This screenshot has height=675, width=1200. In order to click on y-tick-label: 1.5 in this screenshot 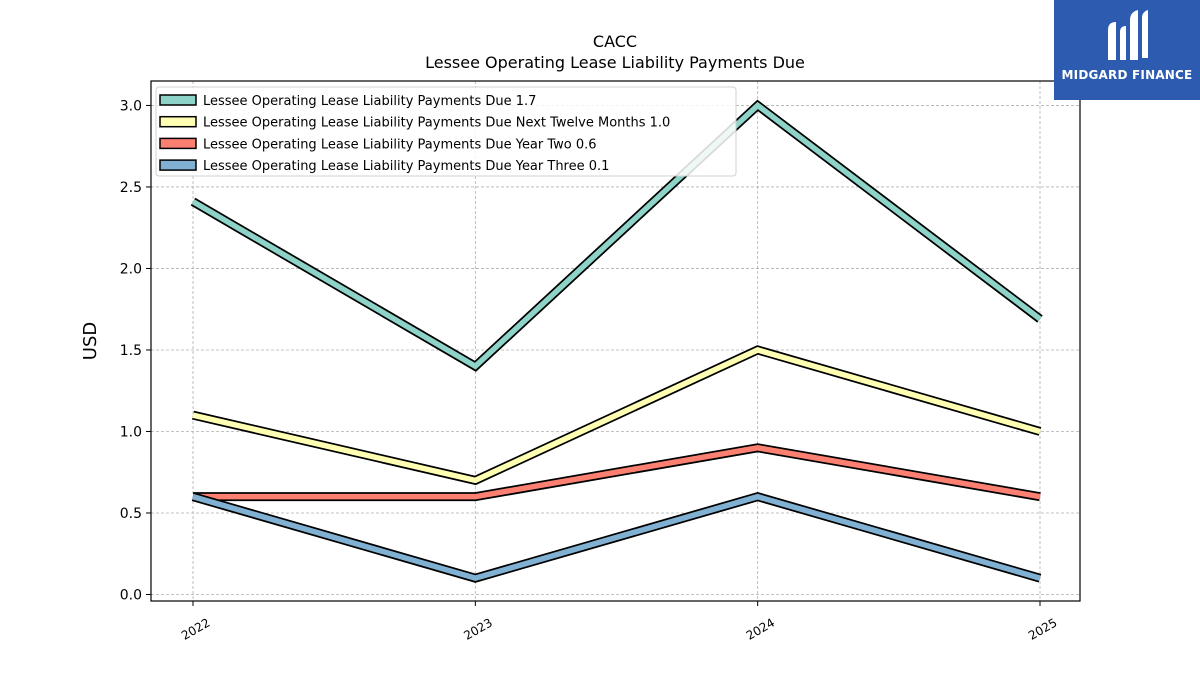, I will do `click(131, 351)`.